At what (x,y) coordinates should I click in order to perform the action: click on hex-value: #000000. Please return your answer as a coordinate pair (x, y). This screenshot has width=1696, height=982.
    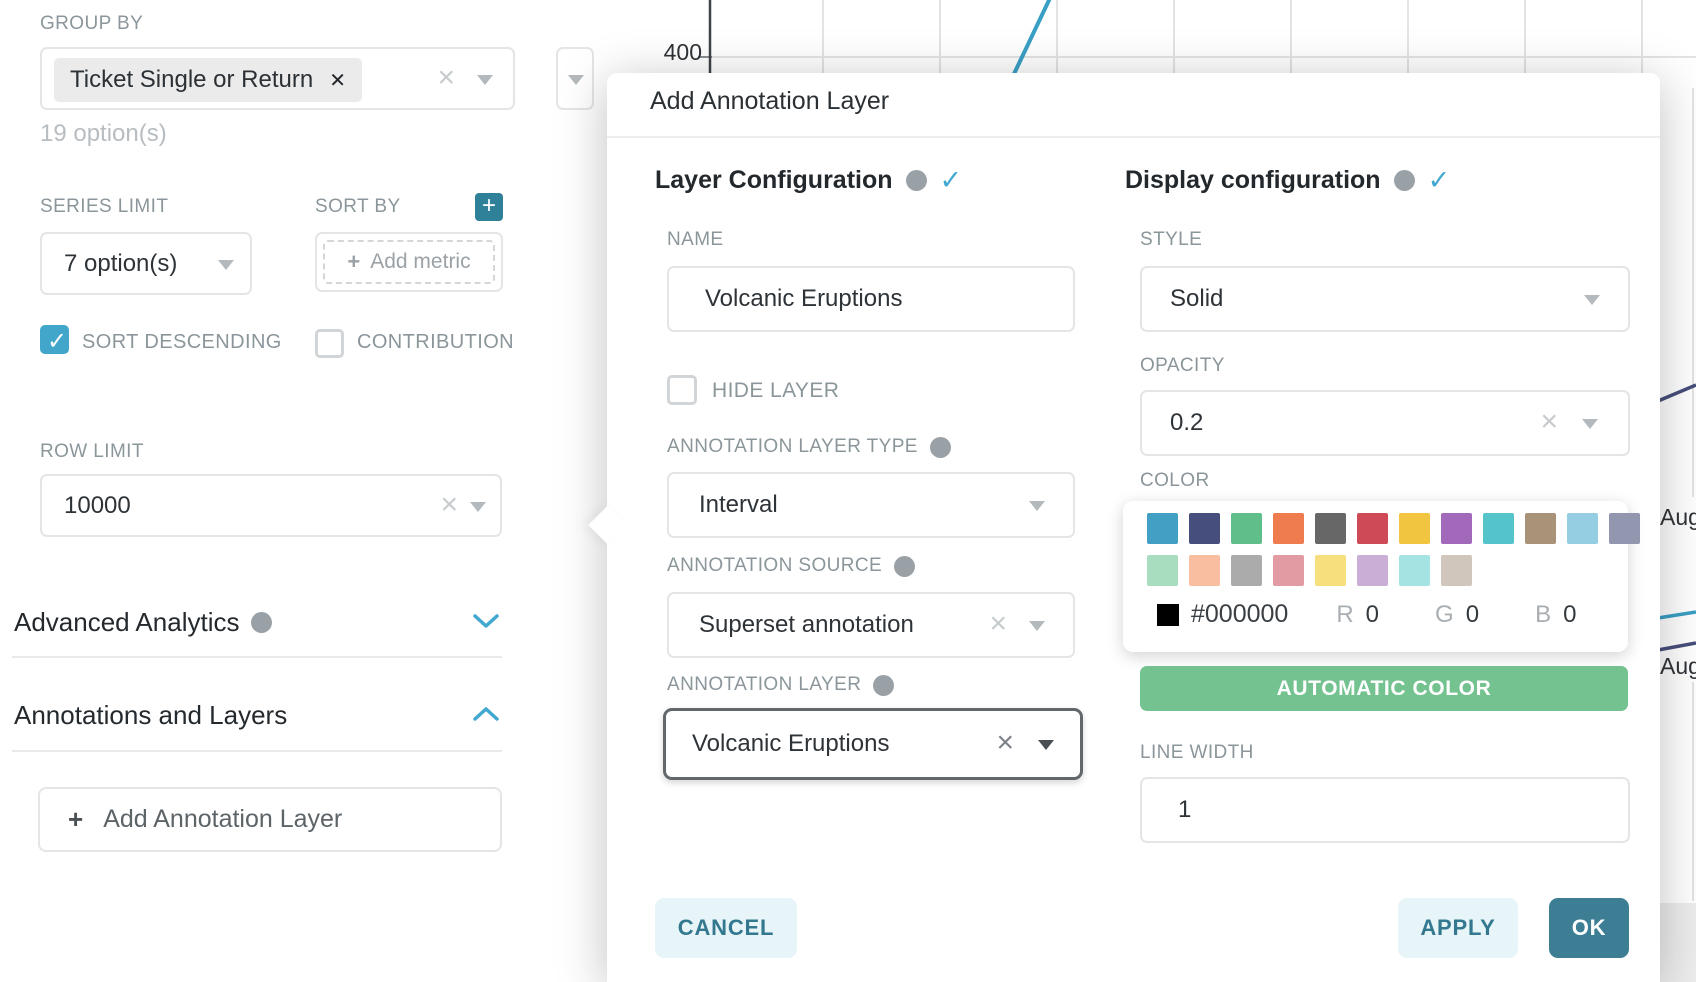
    Looking at the image, I should click on (1240, 614).